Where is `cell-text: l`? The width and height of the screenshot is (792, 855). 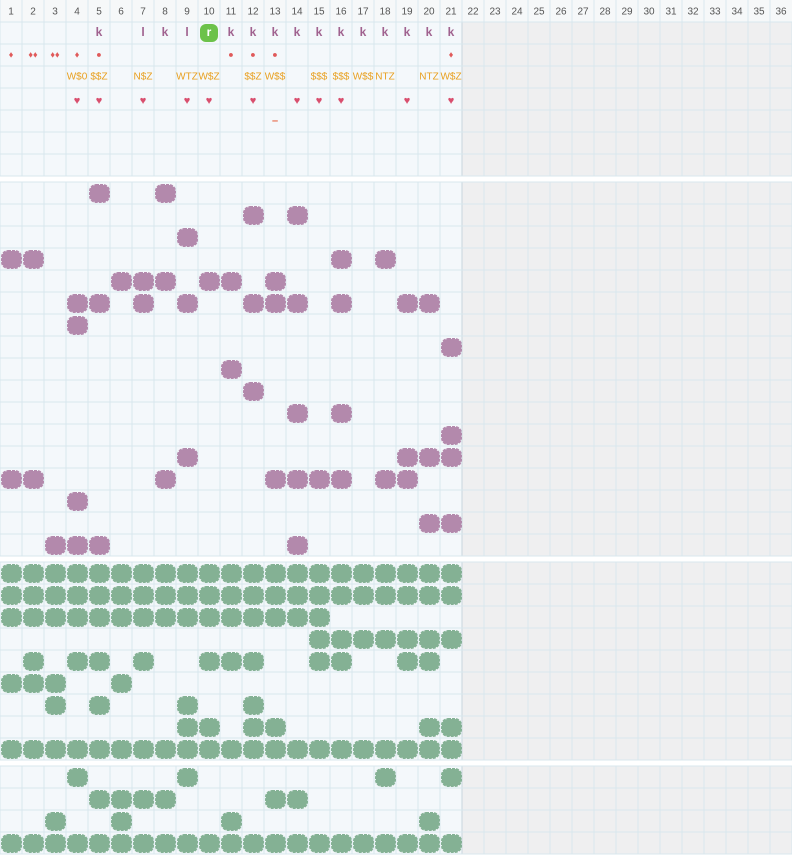
cell-text: l is located at coordinates (186, 32).